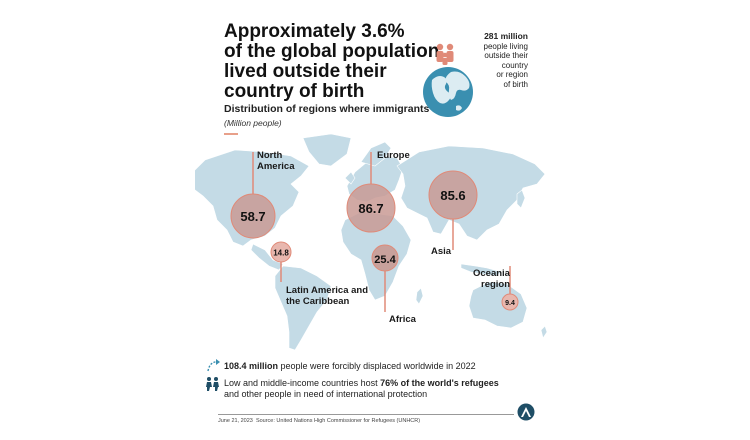 This screenshot has height=440, width=750. Describe the element at coordinates (402, 319) in the screenshot. I see `label-africa: Africa` at that location.